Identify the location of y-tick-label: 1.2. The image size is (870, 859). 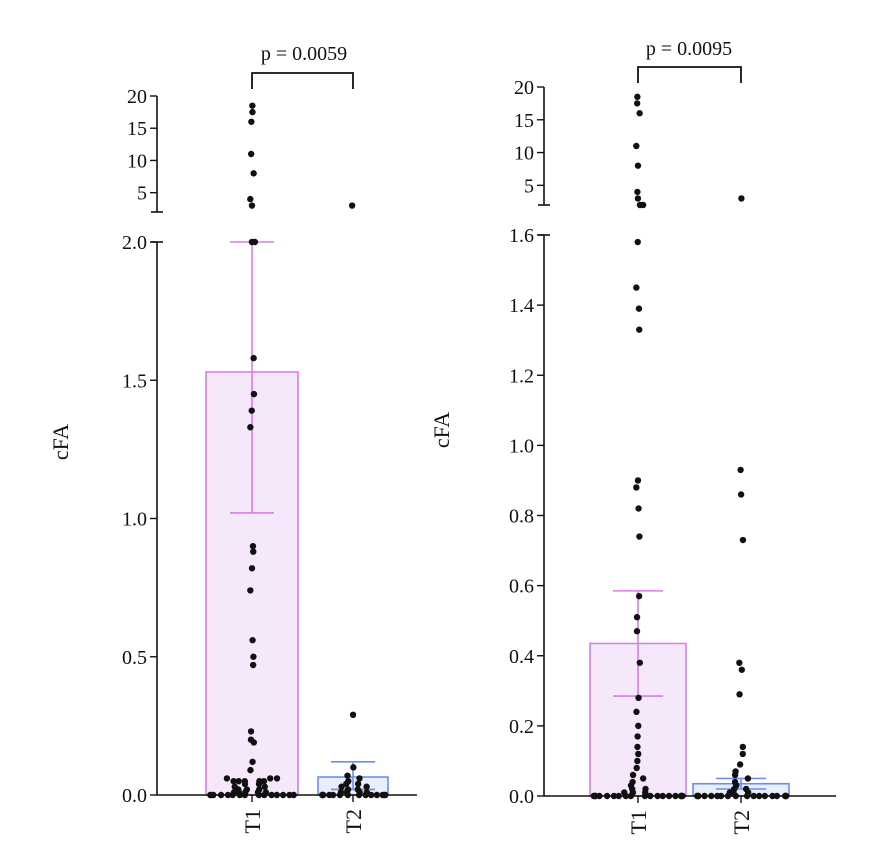
(521, 376).